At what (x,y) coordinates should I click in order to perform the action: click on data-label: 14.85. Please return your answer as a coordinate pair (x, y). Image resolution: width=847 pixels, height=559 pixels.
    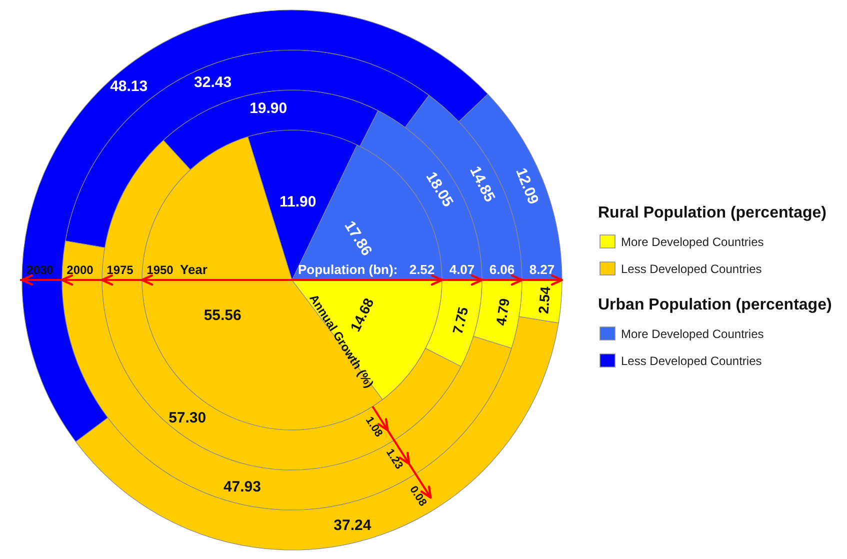
    Looking at the image, I should click on (482, 184).